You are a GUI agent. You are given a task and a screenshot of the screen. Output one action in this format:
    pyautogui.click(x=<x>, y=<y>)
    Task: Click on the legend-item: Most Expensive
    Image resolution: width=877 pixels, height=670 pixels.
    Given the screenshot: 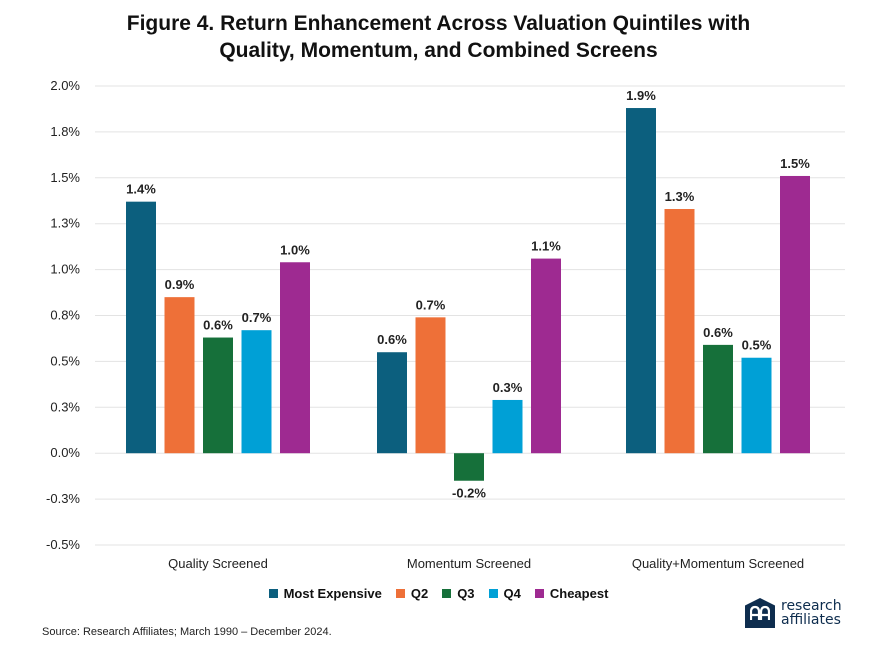 What is the action you would take?
    pyautogui.click(x=325, y=593)
    